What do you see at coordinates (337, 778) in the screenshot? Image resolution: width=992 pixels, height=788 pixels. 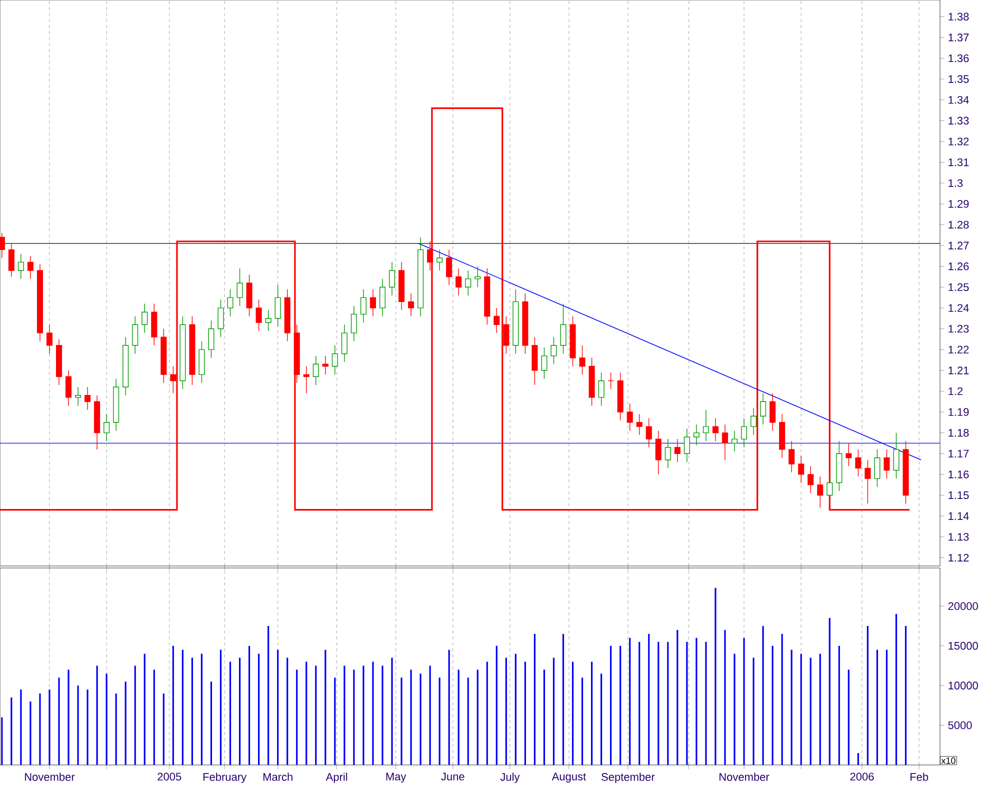 I see `x-tick-label: April` at bounding box center [337, 778].